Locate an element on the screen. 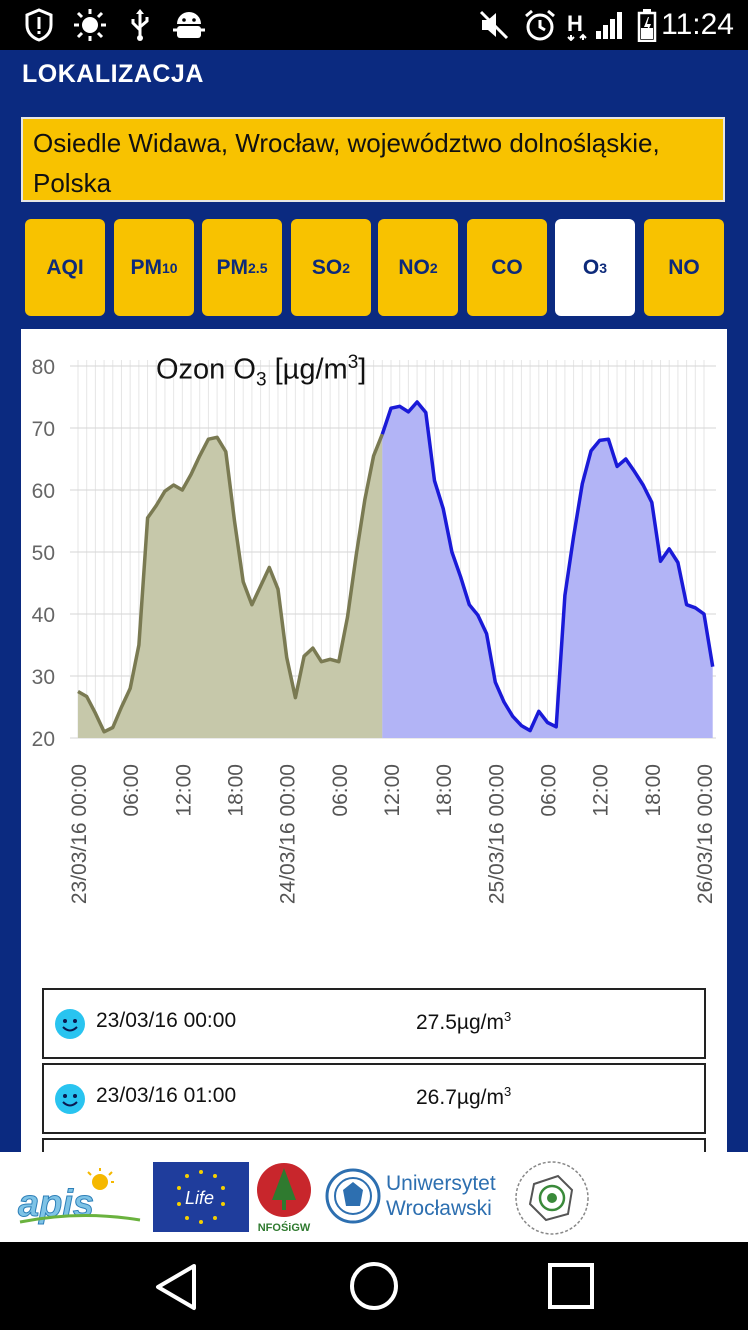 This screenshot has height=1330, width=748. tab-pm25: PM 2.5 is located at coordinates (242, 267).